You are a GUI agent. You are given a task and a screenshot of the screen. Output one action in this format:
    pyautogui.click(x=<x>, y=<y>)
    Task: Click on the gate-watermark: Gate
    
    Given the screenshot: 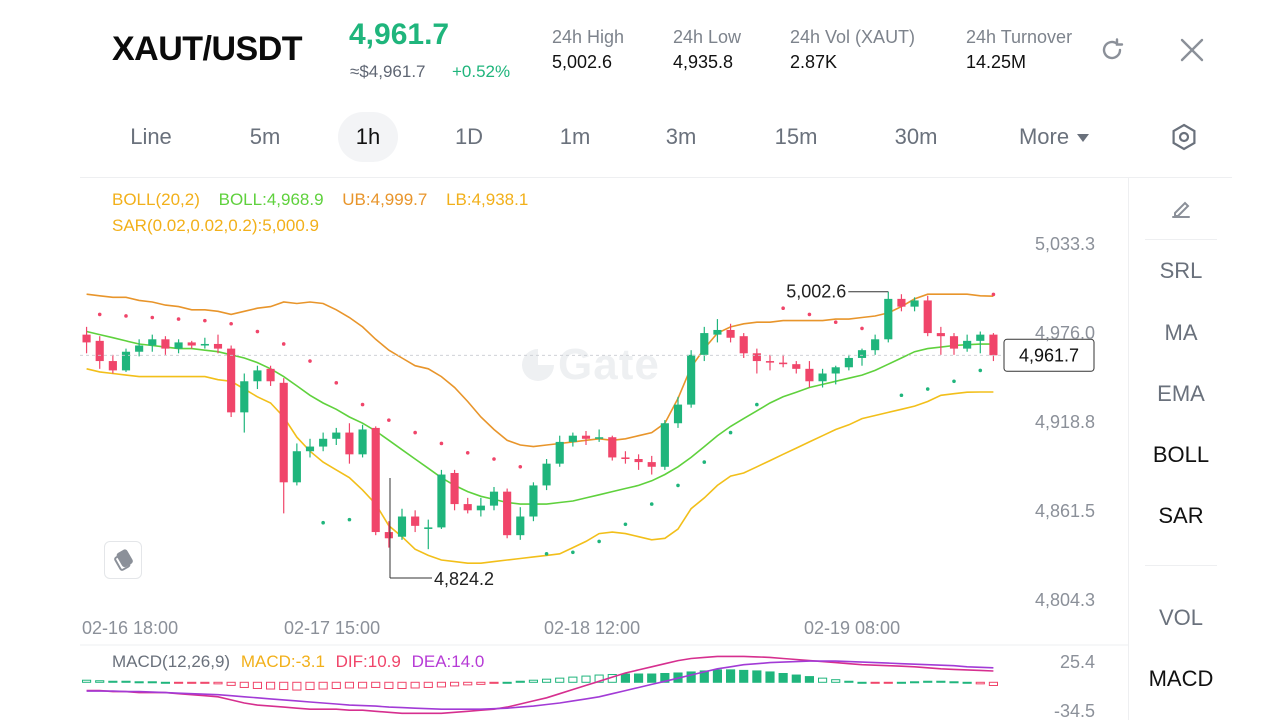 What is the action you would take?
    pyautogui.click(x=589, y=365)
    